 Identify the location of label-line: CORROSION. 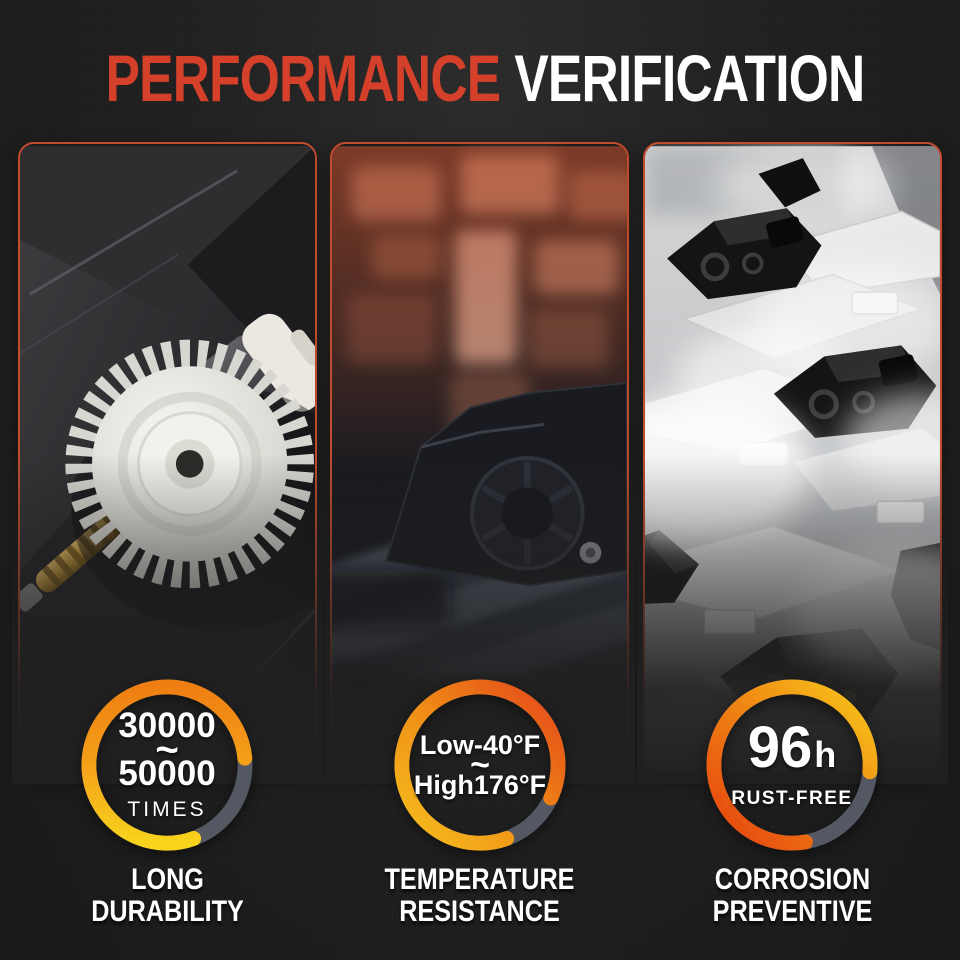
(792, 879).